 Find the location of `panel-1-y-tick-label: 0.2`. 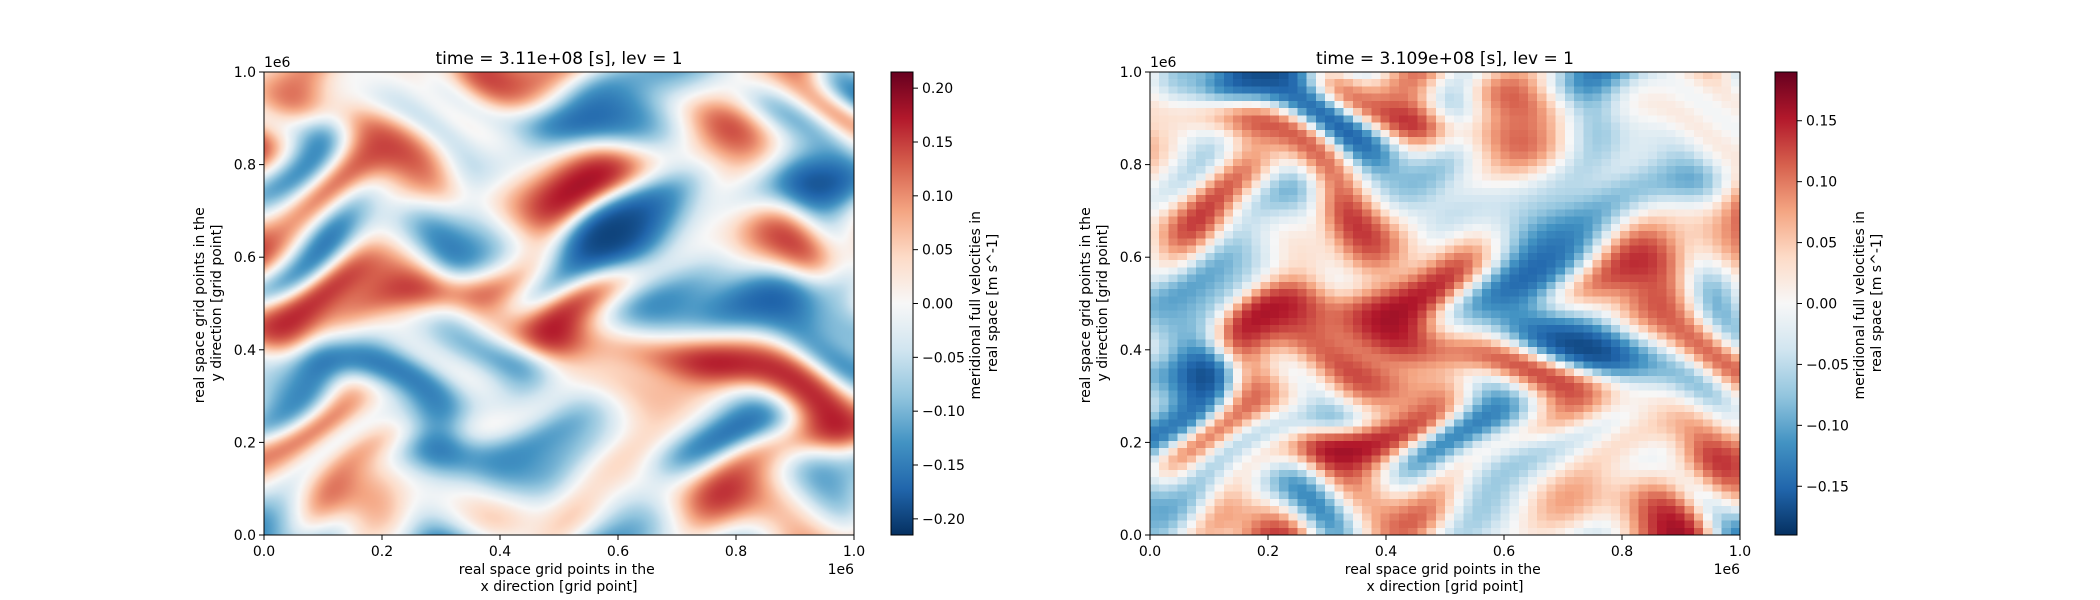

panel-1-y-tick-label: 0.2 is located at coordinates (245, 443).